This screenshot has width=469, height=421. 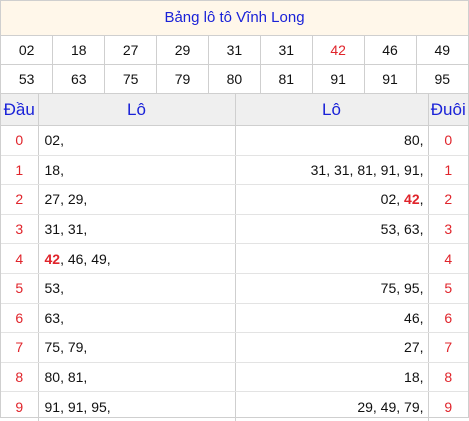 I want to click on numbers-row: 02 18 27 29 31 31 42 46 49, so click(x=234, y=50).